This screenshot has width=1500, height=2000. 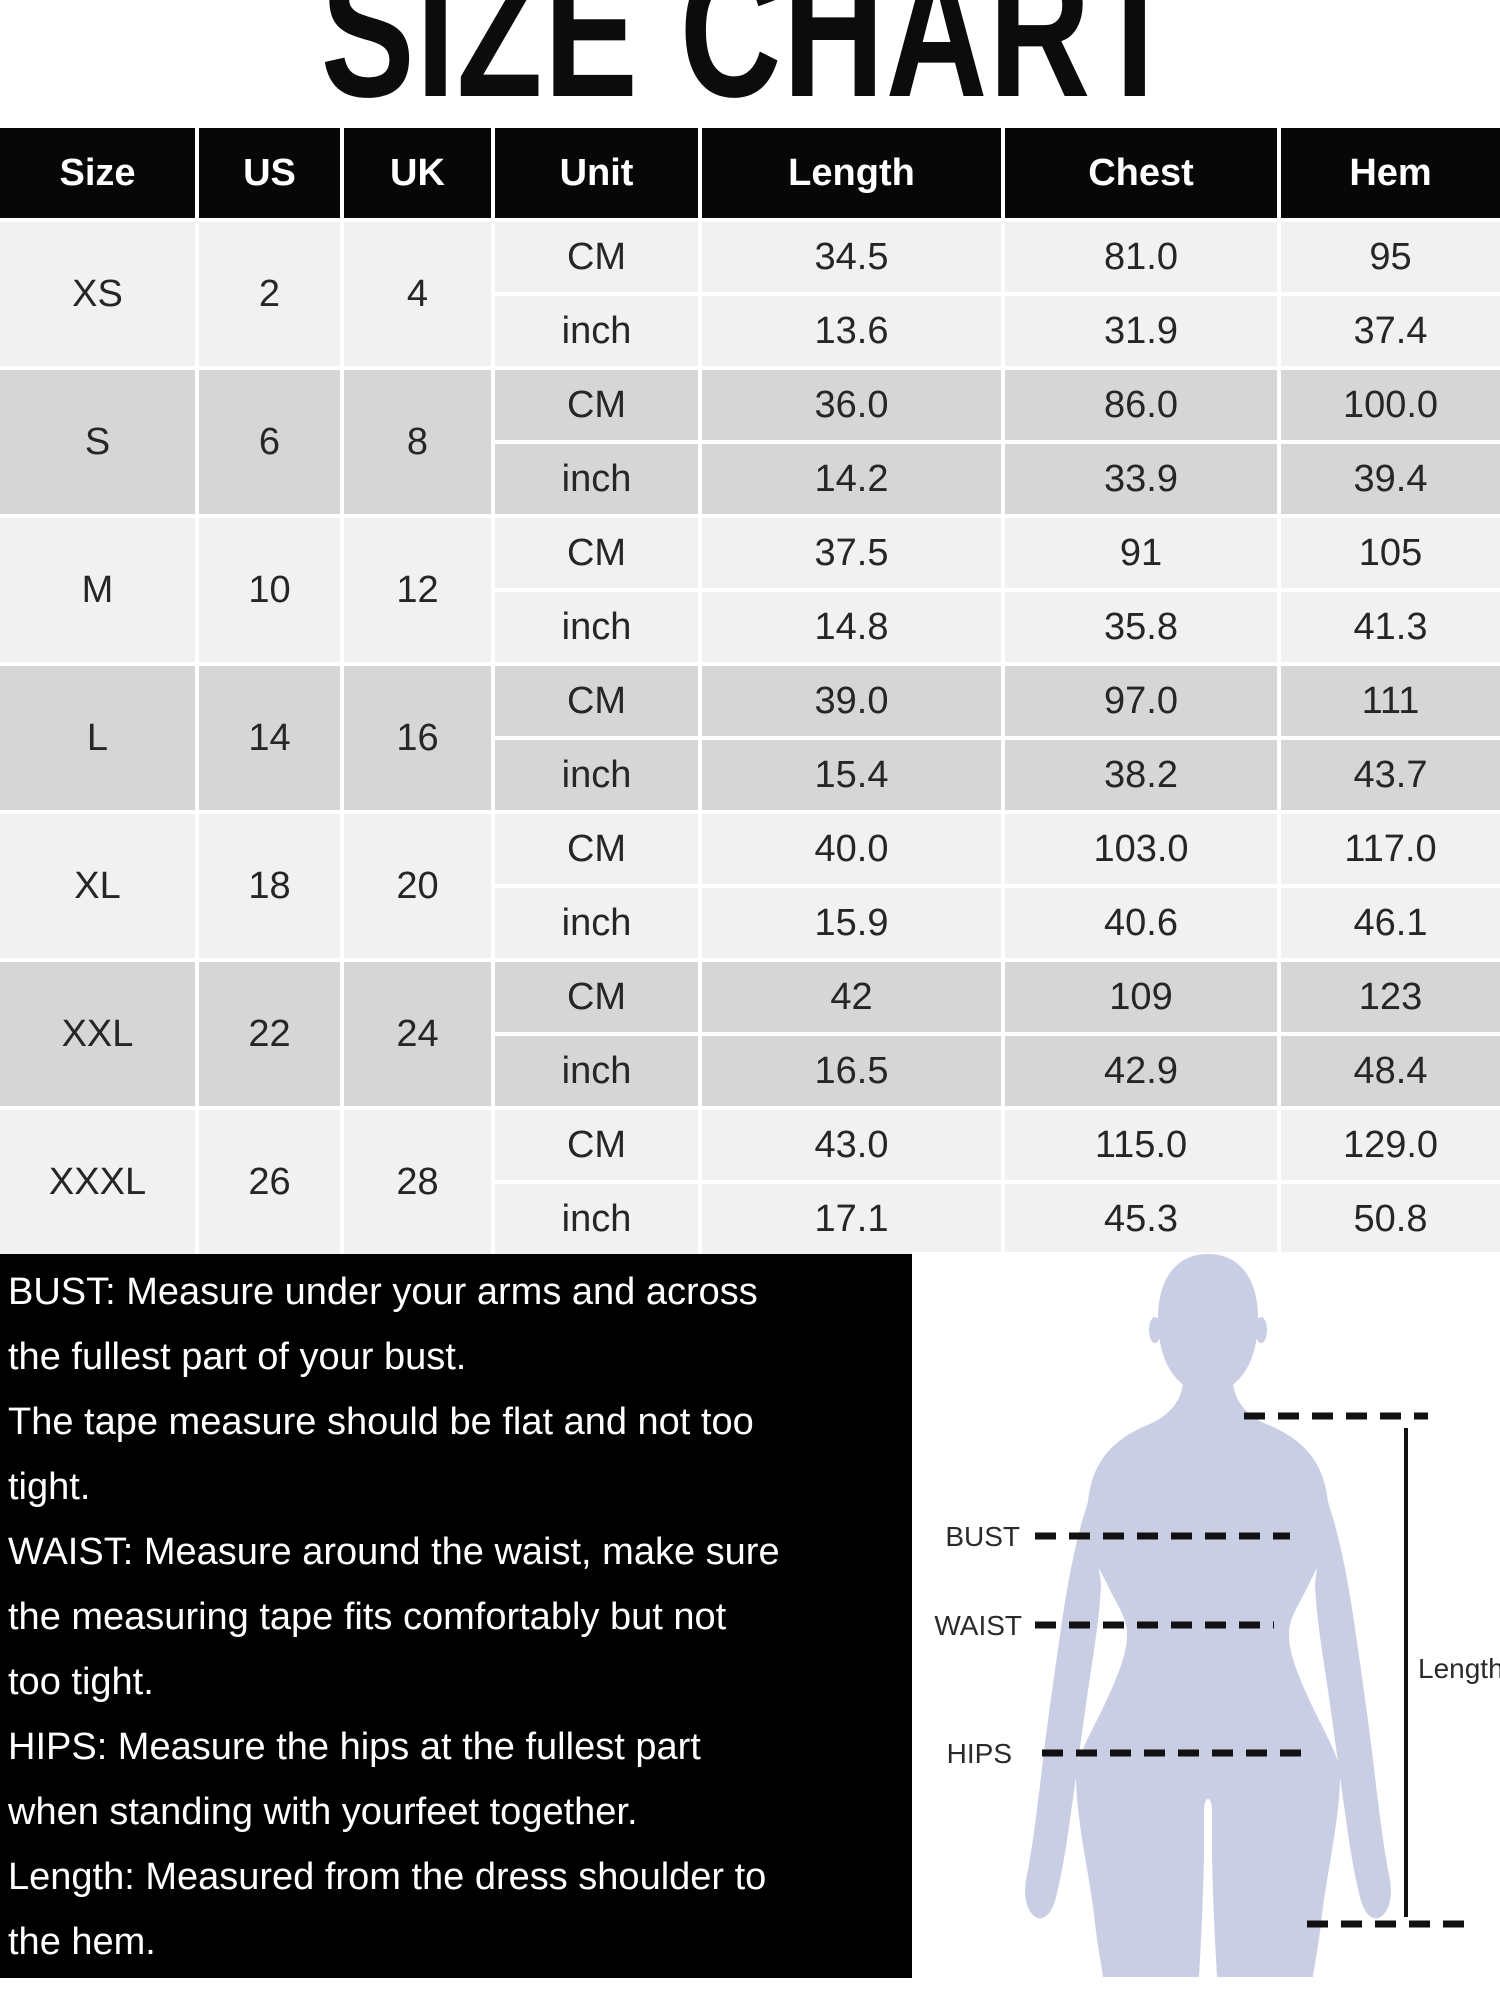 I want to click on length-inch-cell: 15.9, so click(x=851, y=923).